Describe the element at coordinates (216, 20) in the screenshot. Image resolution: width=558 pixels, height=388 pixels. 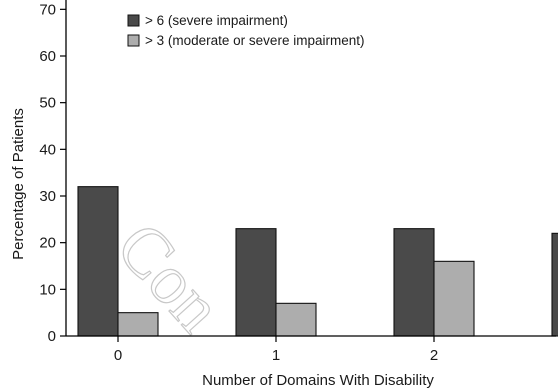
I see `legend-label-0: > 6 (severe impairment)` at that location.